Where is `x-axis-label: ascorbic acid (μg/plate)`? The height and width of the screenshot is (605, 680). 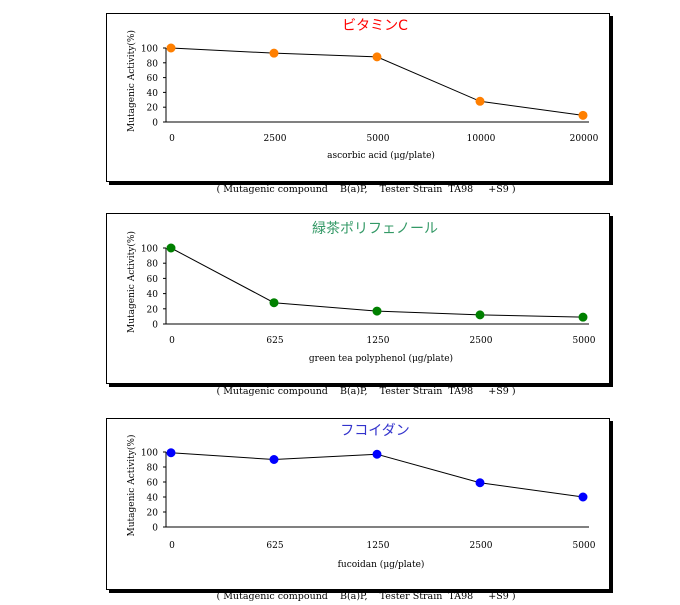 x-axis-label: ascorbic acid (μg/plate) is located at coordinates (381, 155).